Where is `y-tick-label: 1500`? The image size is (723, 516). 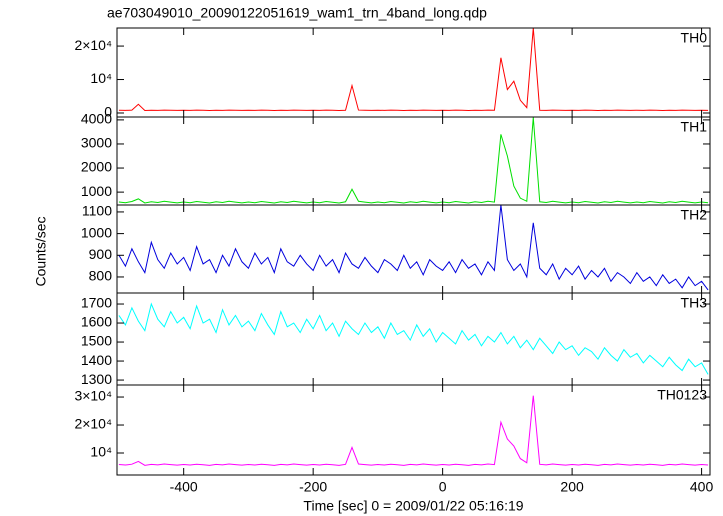
y-tick-label: 1500 is located at coordinates (96, 341).